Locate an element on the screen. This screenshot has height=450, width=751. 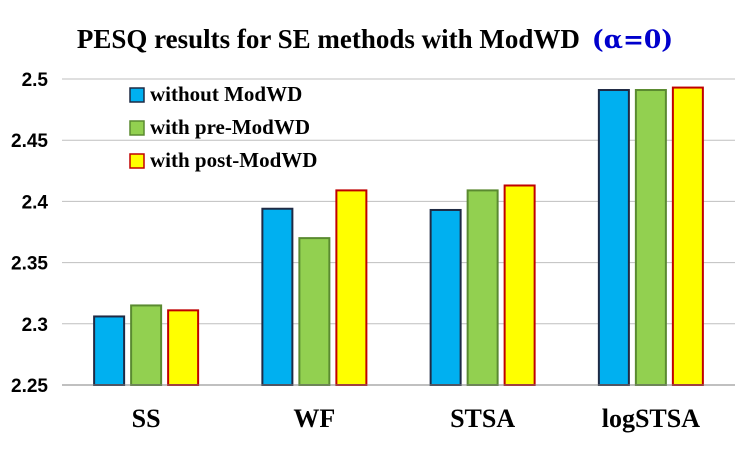
legend-label: without ModWD is located at coordinates (226, 94).